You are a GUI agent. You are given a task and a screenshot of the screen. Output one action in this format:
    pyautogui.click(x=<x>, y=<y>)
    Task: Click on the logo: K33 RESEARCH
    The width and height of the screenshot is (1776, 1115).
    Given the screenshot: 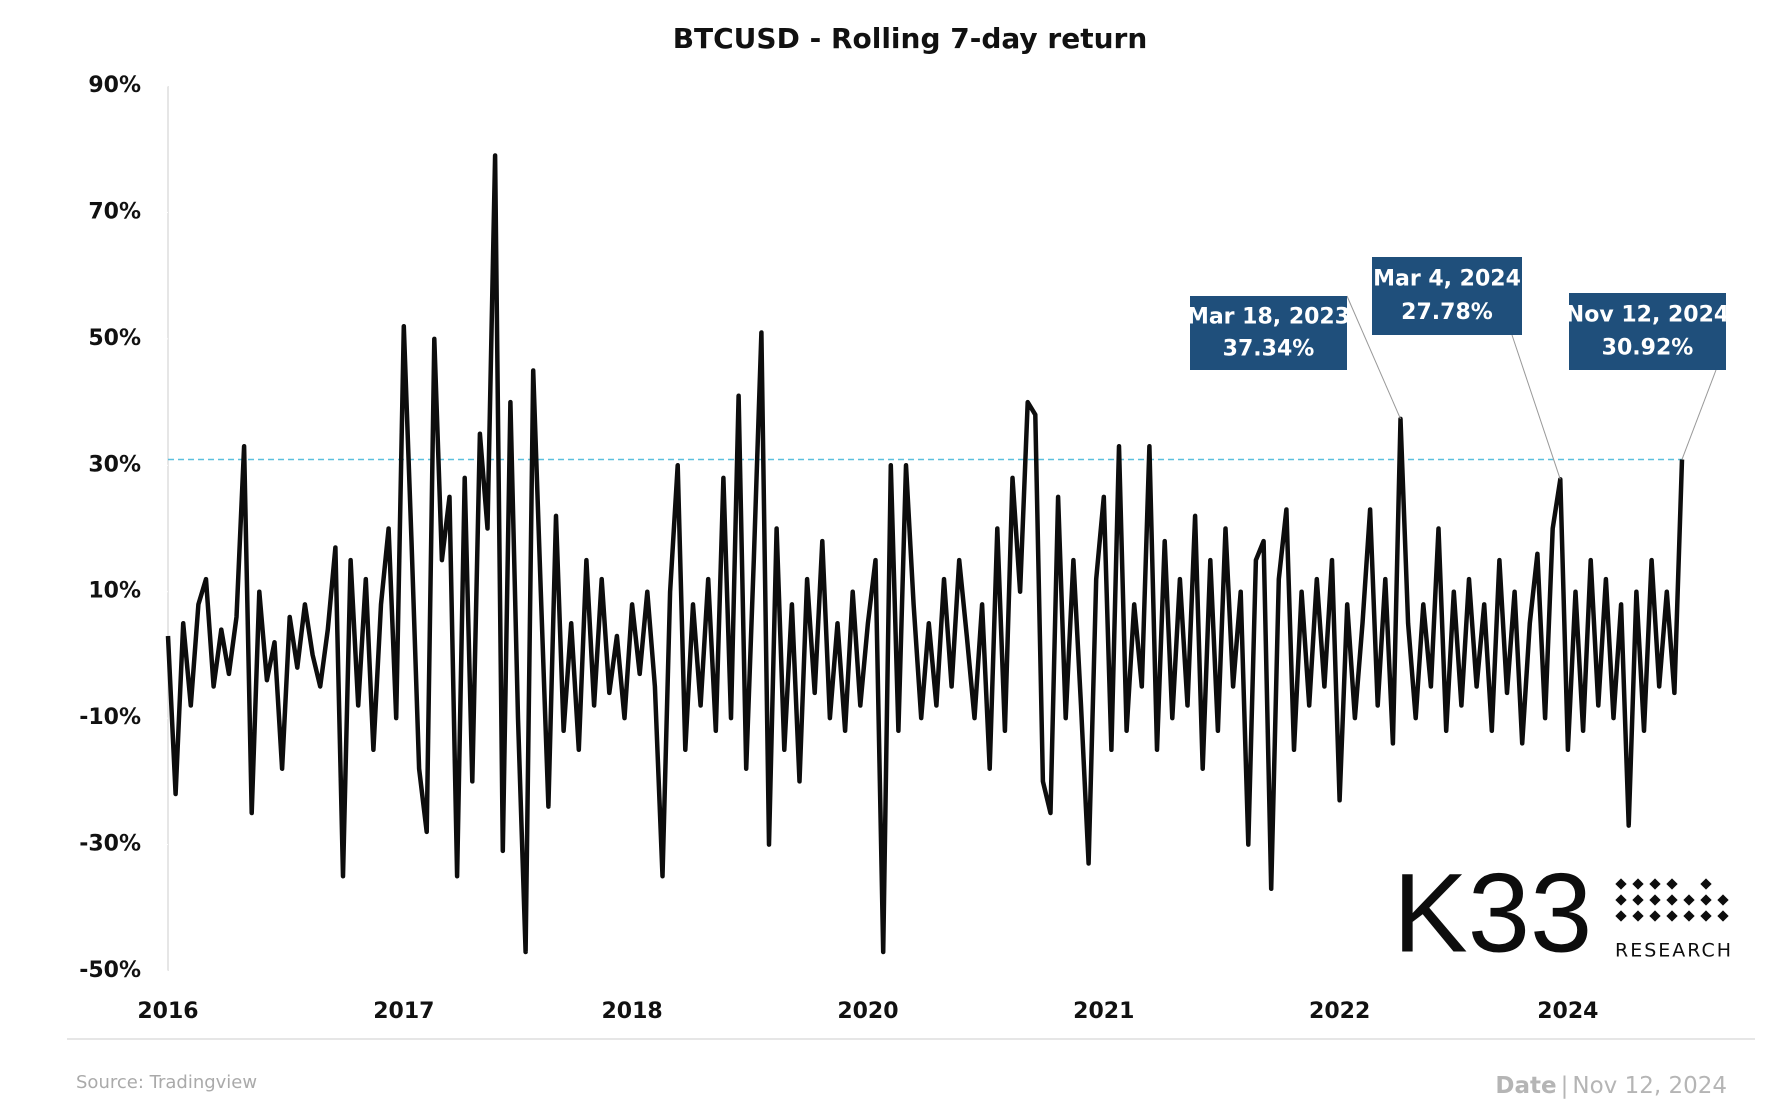 What is the action you would take?
    pyautogui.click(x=1563, y=913)
    